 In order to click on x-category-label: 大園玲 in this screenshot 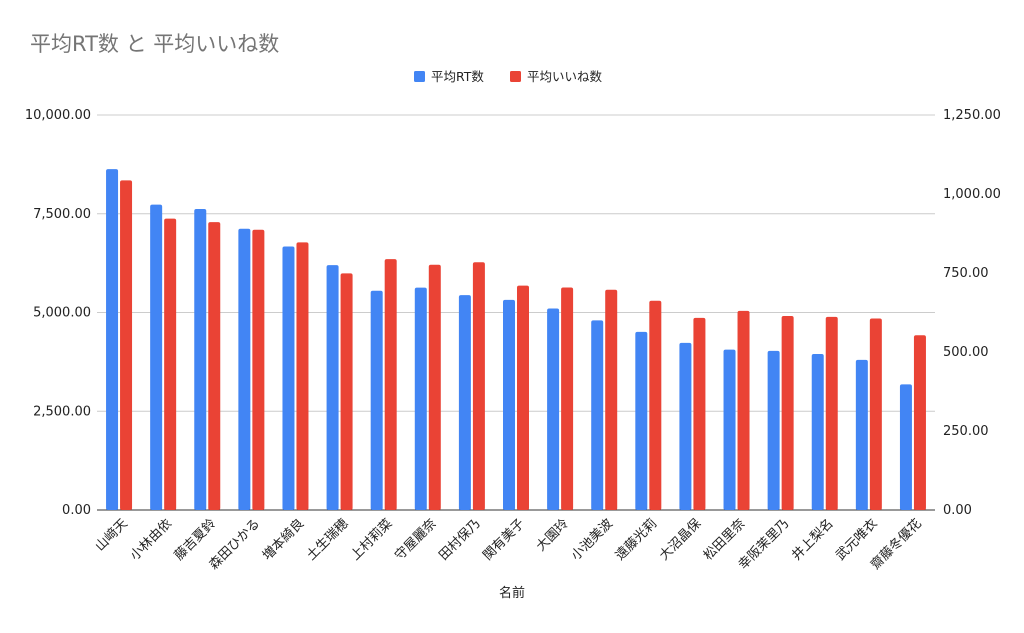, I will do `click(553, 535)`.